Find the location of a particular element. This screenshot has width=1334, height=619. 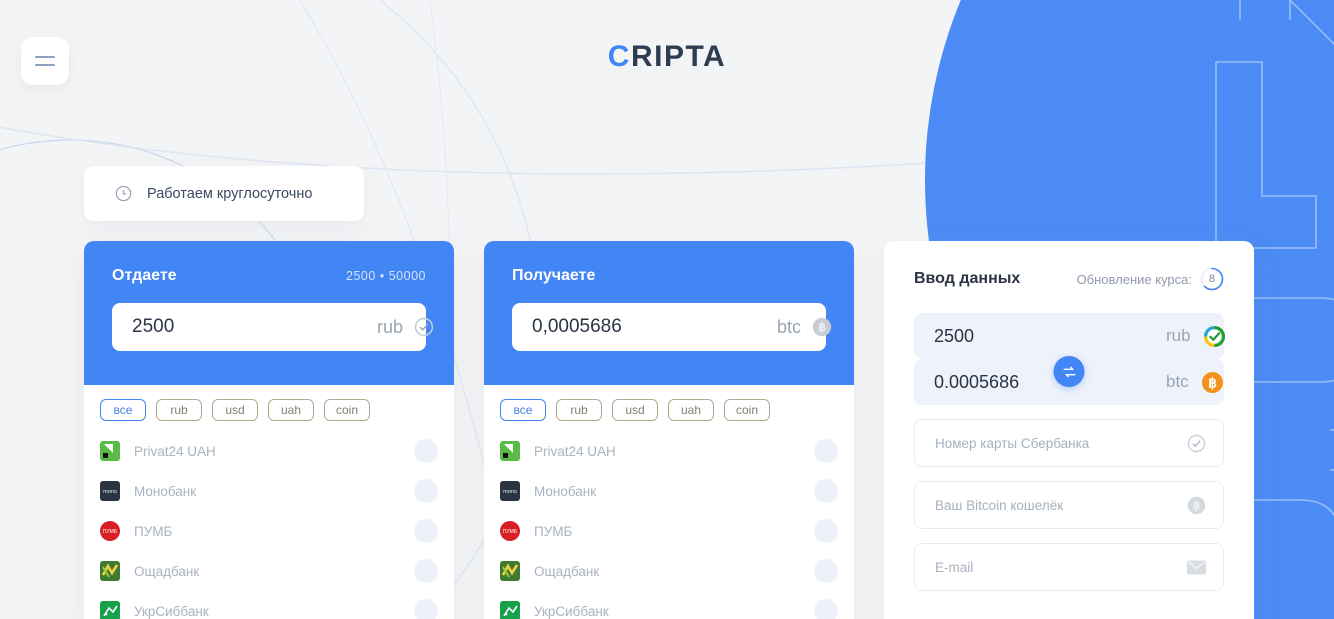

swap-currencies-button is located at coordinates (1069, 371).